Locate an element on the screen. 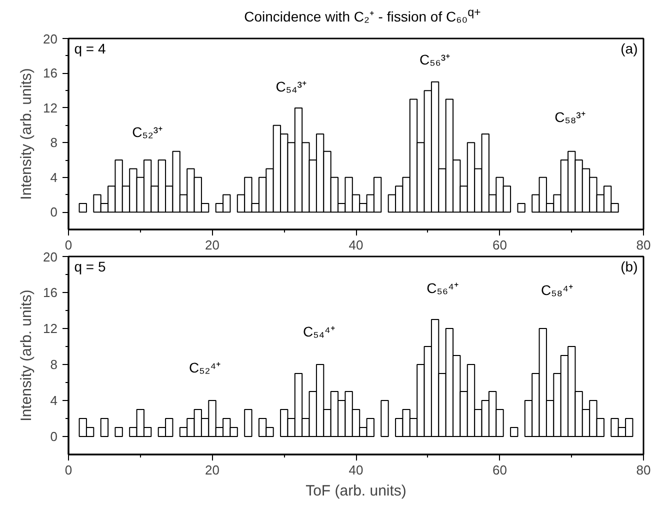  annotation: q = 5 is located at coordinates (90, 266).